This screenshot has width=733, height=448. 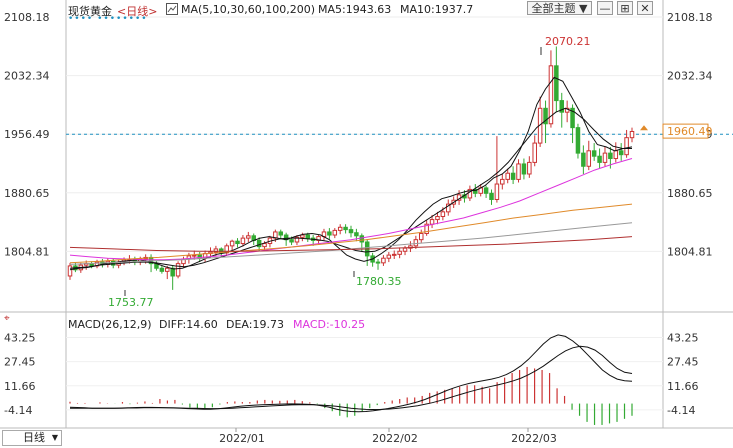 I want to click on ma-indicator-dots: •••• ••••••••, so click(x=108, y=19).